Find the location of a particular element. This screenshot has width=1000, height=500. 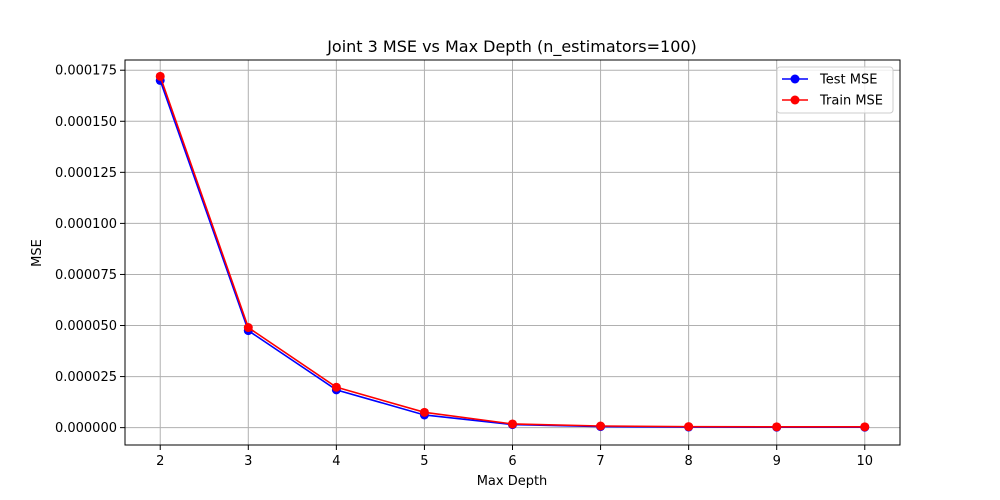

x-axis-label: Max Depth is located at coordinates (512, 481).